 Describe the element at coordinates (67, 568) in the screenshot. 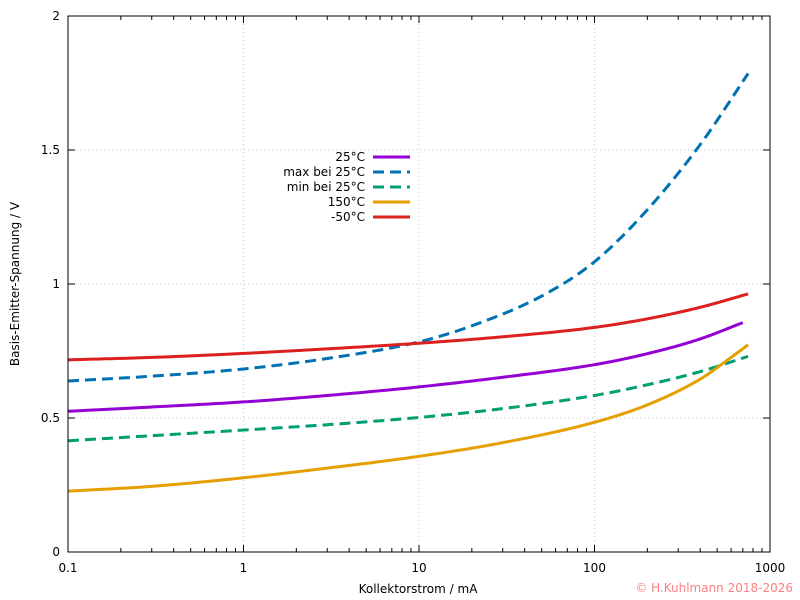

I see `x-tick-label: 0.1` at that location.